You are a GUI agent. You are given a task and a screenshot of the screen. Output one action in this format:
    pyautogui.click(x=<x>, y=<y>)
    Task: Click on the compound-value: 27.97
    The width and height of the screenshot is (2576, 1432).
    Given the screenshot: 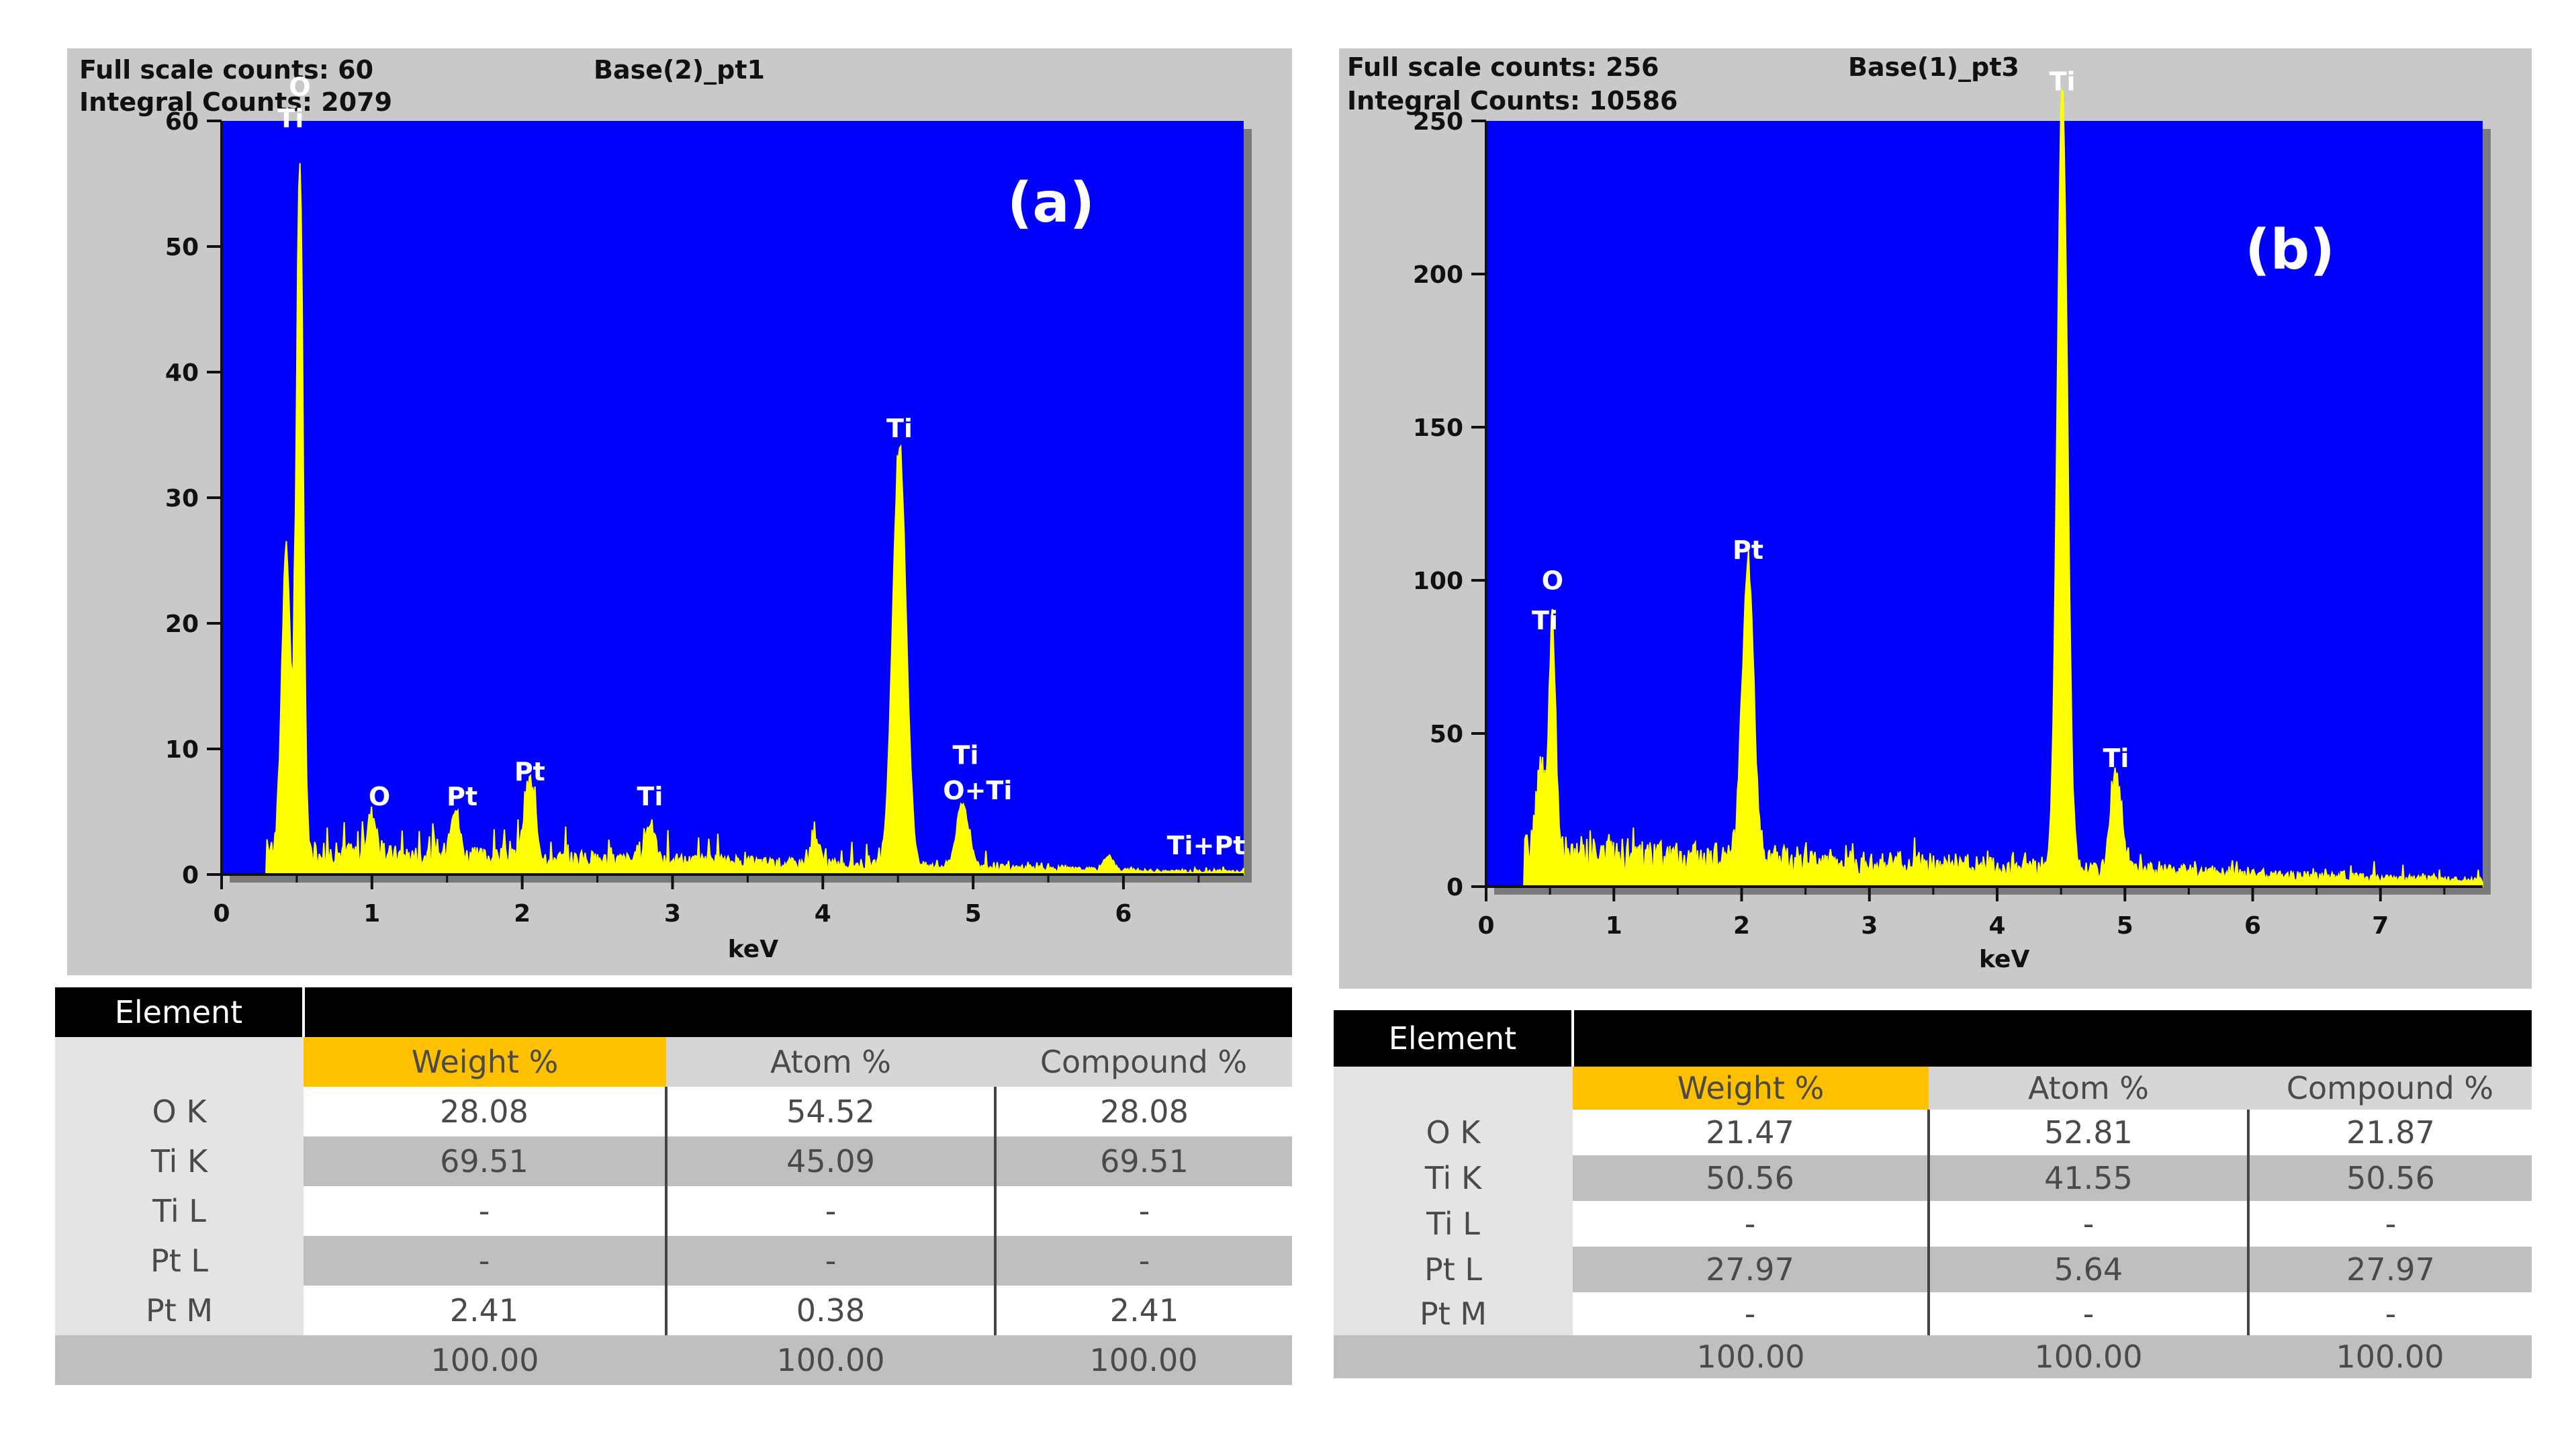 What is the action you would take?
    pyautogui.click(x=2390, y=1269)
    